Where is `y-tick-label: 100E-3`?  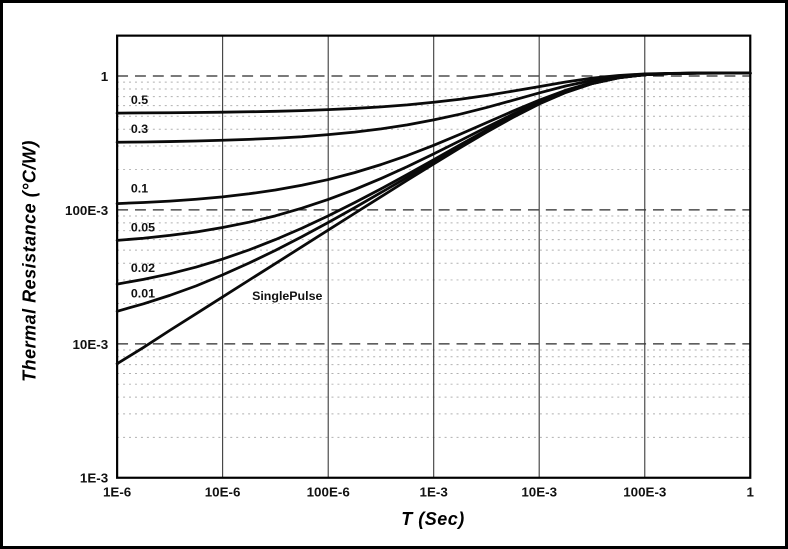 y-tick-label: 100E-3 is located at coordinates (86, 210).